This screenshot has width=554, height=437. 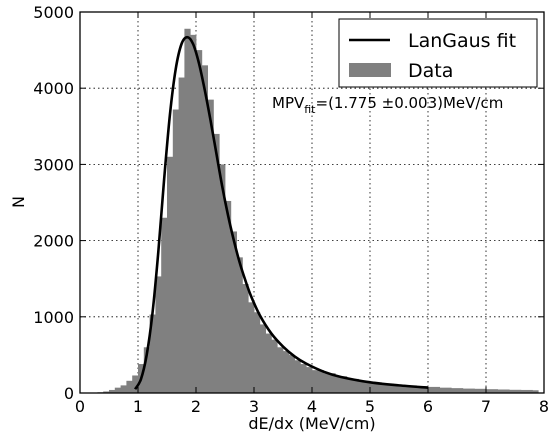 What do you see at coordinates (462, 41) in the screenshot?
I see `legend-fit-label: LanGaus fit` at bounding box center [462, 41].